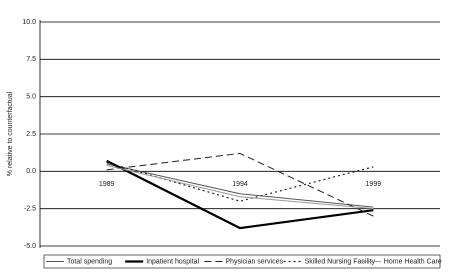 The width and height of the screenshot is (449, 276). I want to click on y-tick-label: 0.0, so click(31, 171).